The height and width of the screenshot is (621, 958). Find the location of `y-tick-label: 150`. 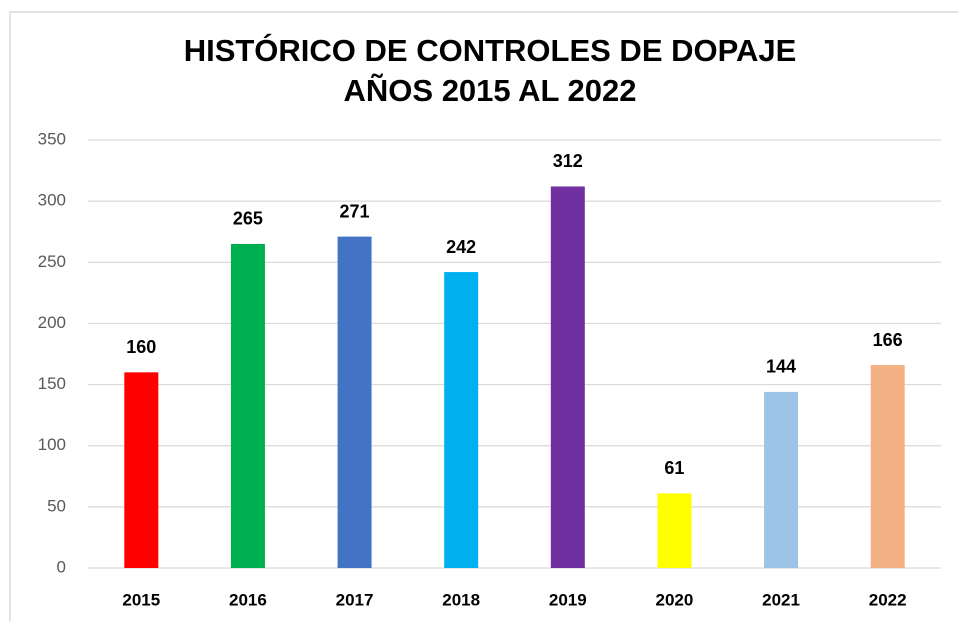

y-tick-label: 150 is located at coordinates (52, 383).